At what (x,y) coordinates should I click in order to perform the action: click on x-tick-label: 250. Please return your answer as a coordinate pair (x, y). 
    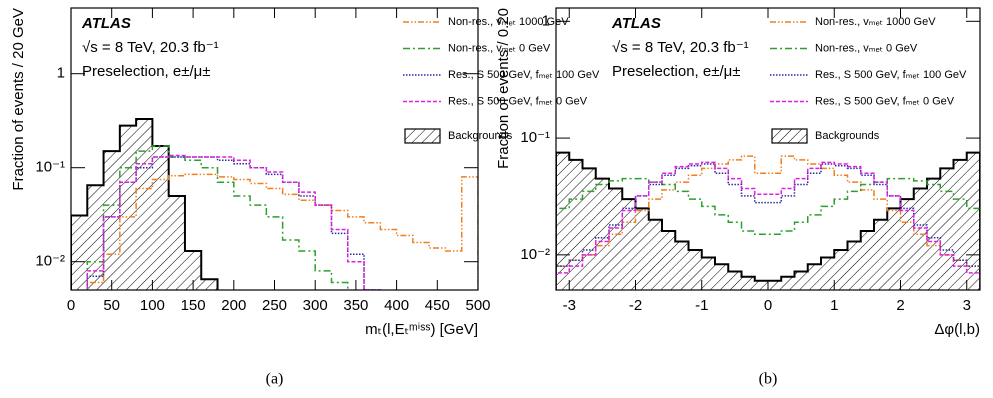
    Looking at the image, I should click on (274, 305).